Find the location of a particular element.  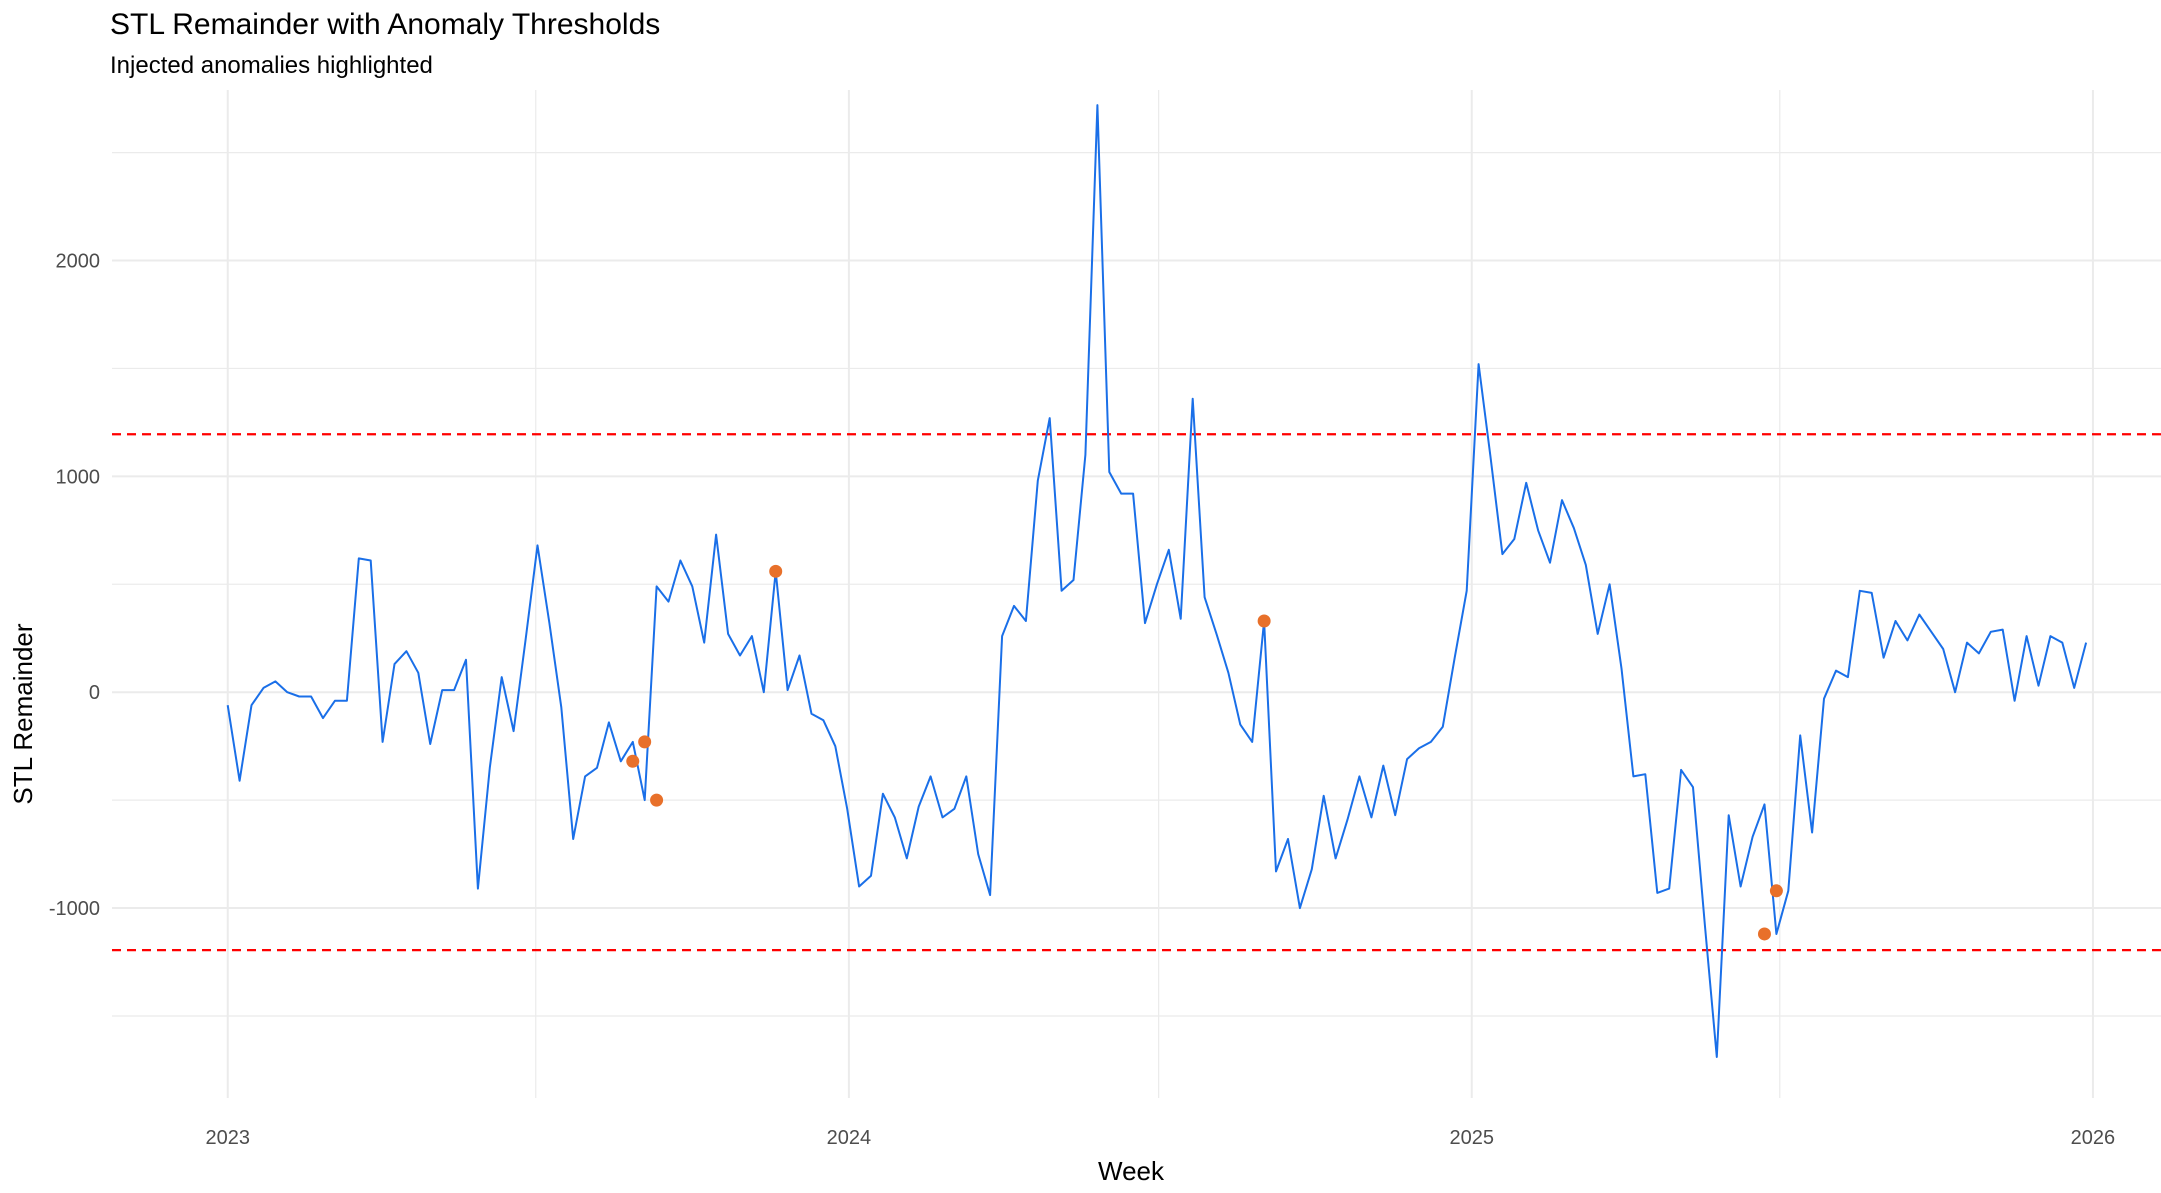

y-tick-label: 0 is located at coordinates (94, 693).